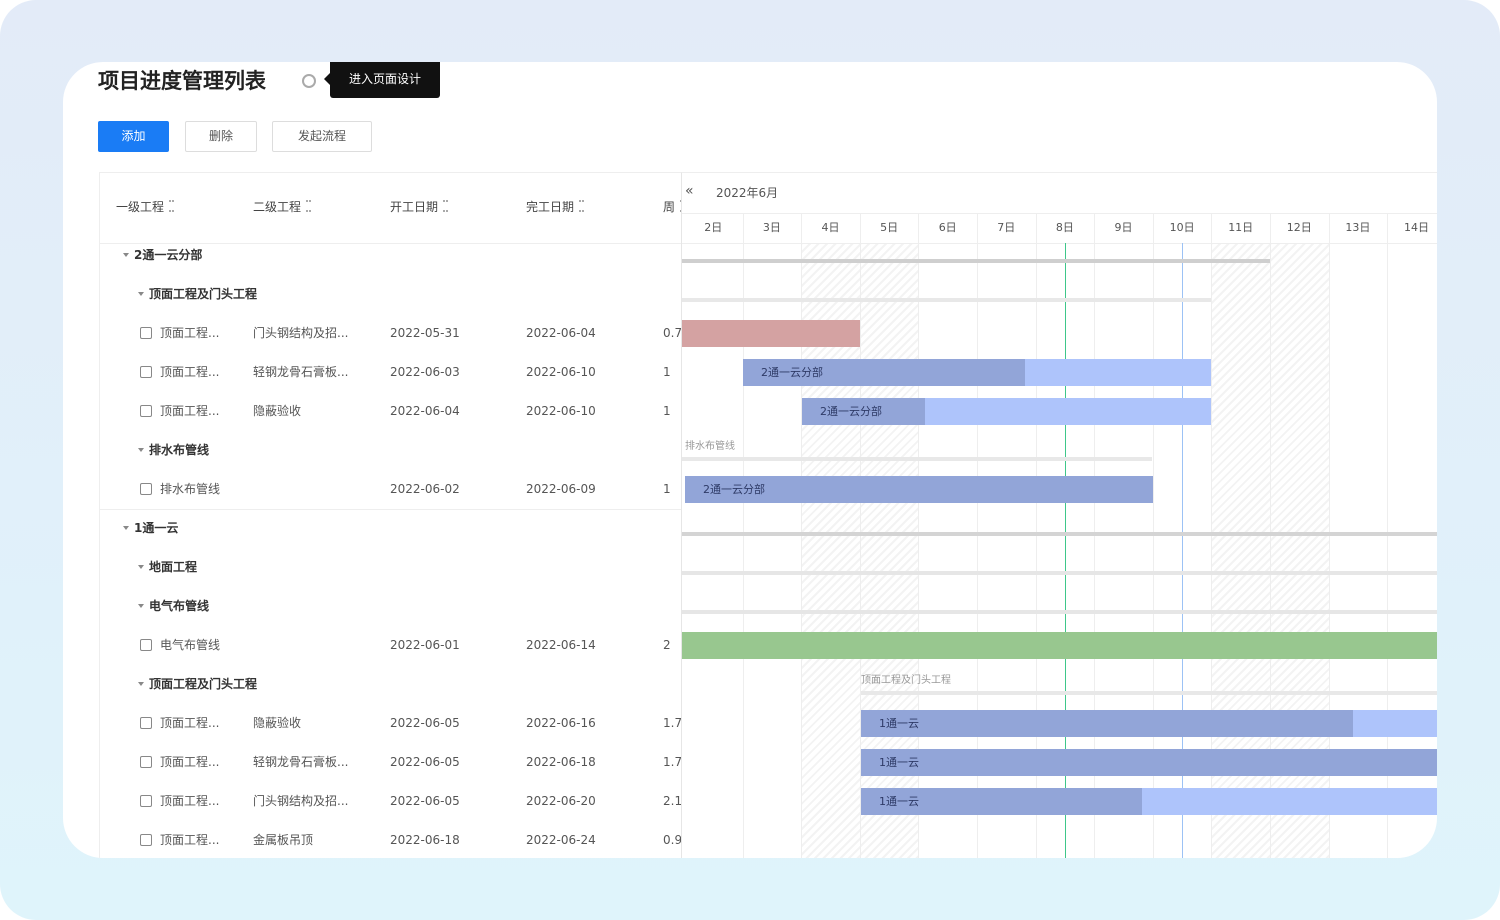 The width and height of the screenshot is (1500, 920). Describe the element at coordinates (947, 227) in the screenshot. I see `day-label: 6日` at that location.